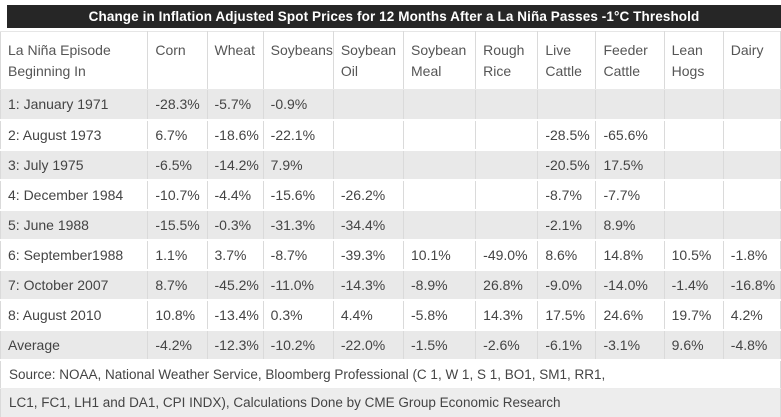  What do you see at coordinates (298, 255) in the screenshot?
I see `table-cell: -8.7%` at bounding box center [298, 255].